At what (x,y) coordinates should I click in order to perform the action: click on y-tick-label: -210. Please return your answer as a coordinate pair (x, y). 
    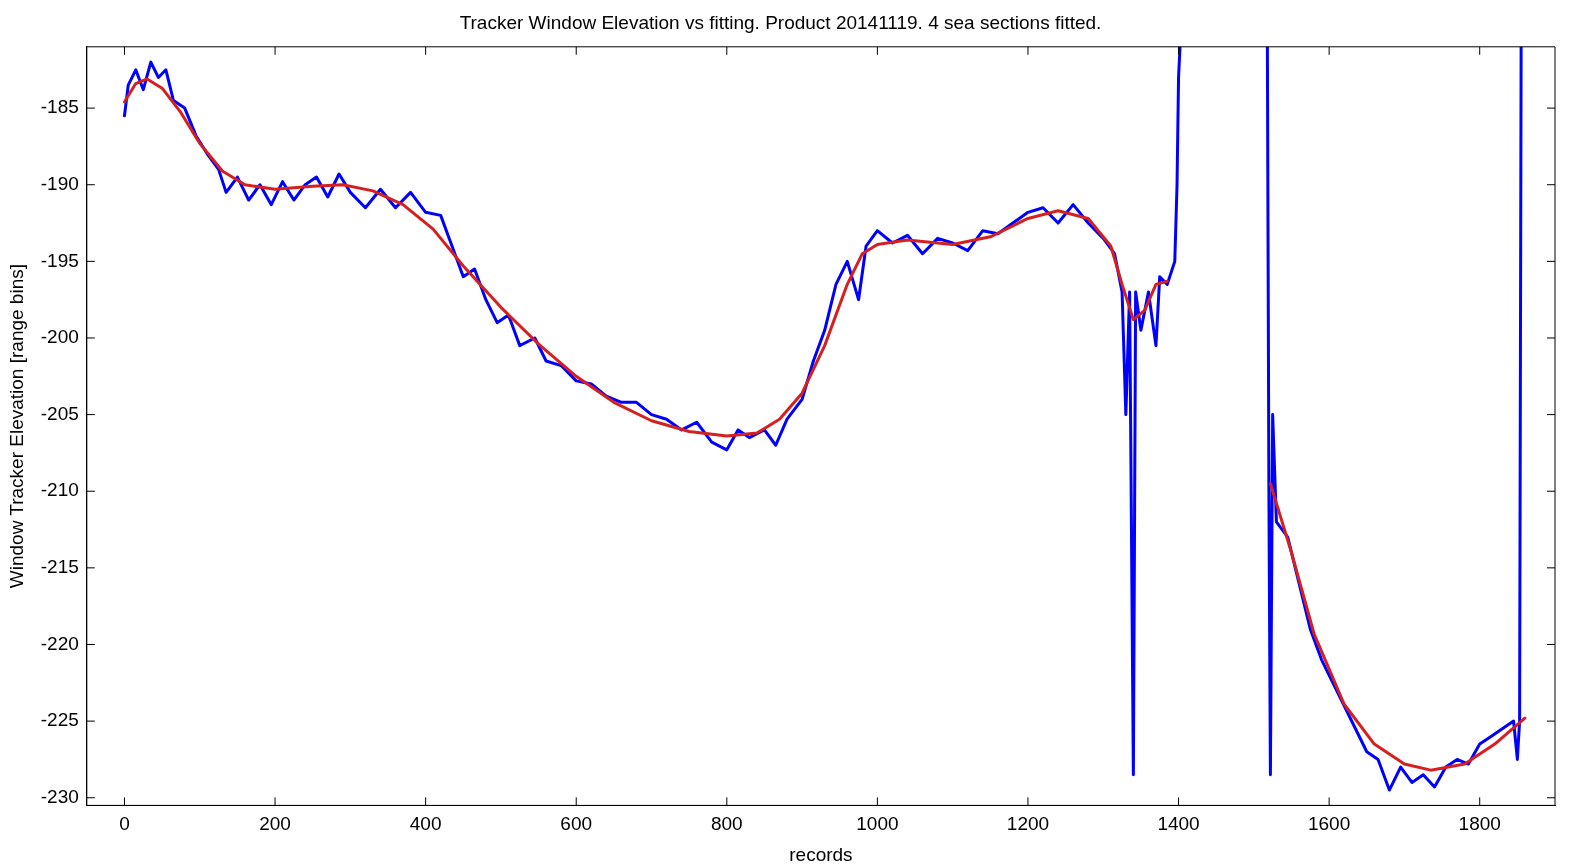
    Looking at the image, I should click on (59, 490).